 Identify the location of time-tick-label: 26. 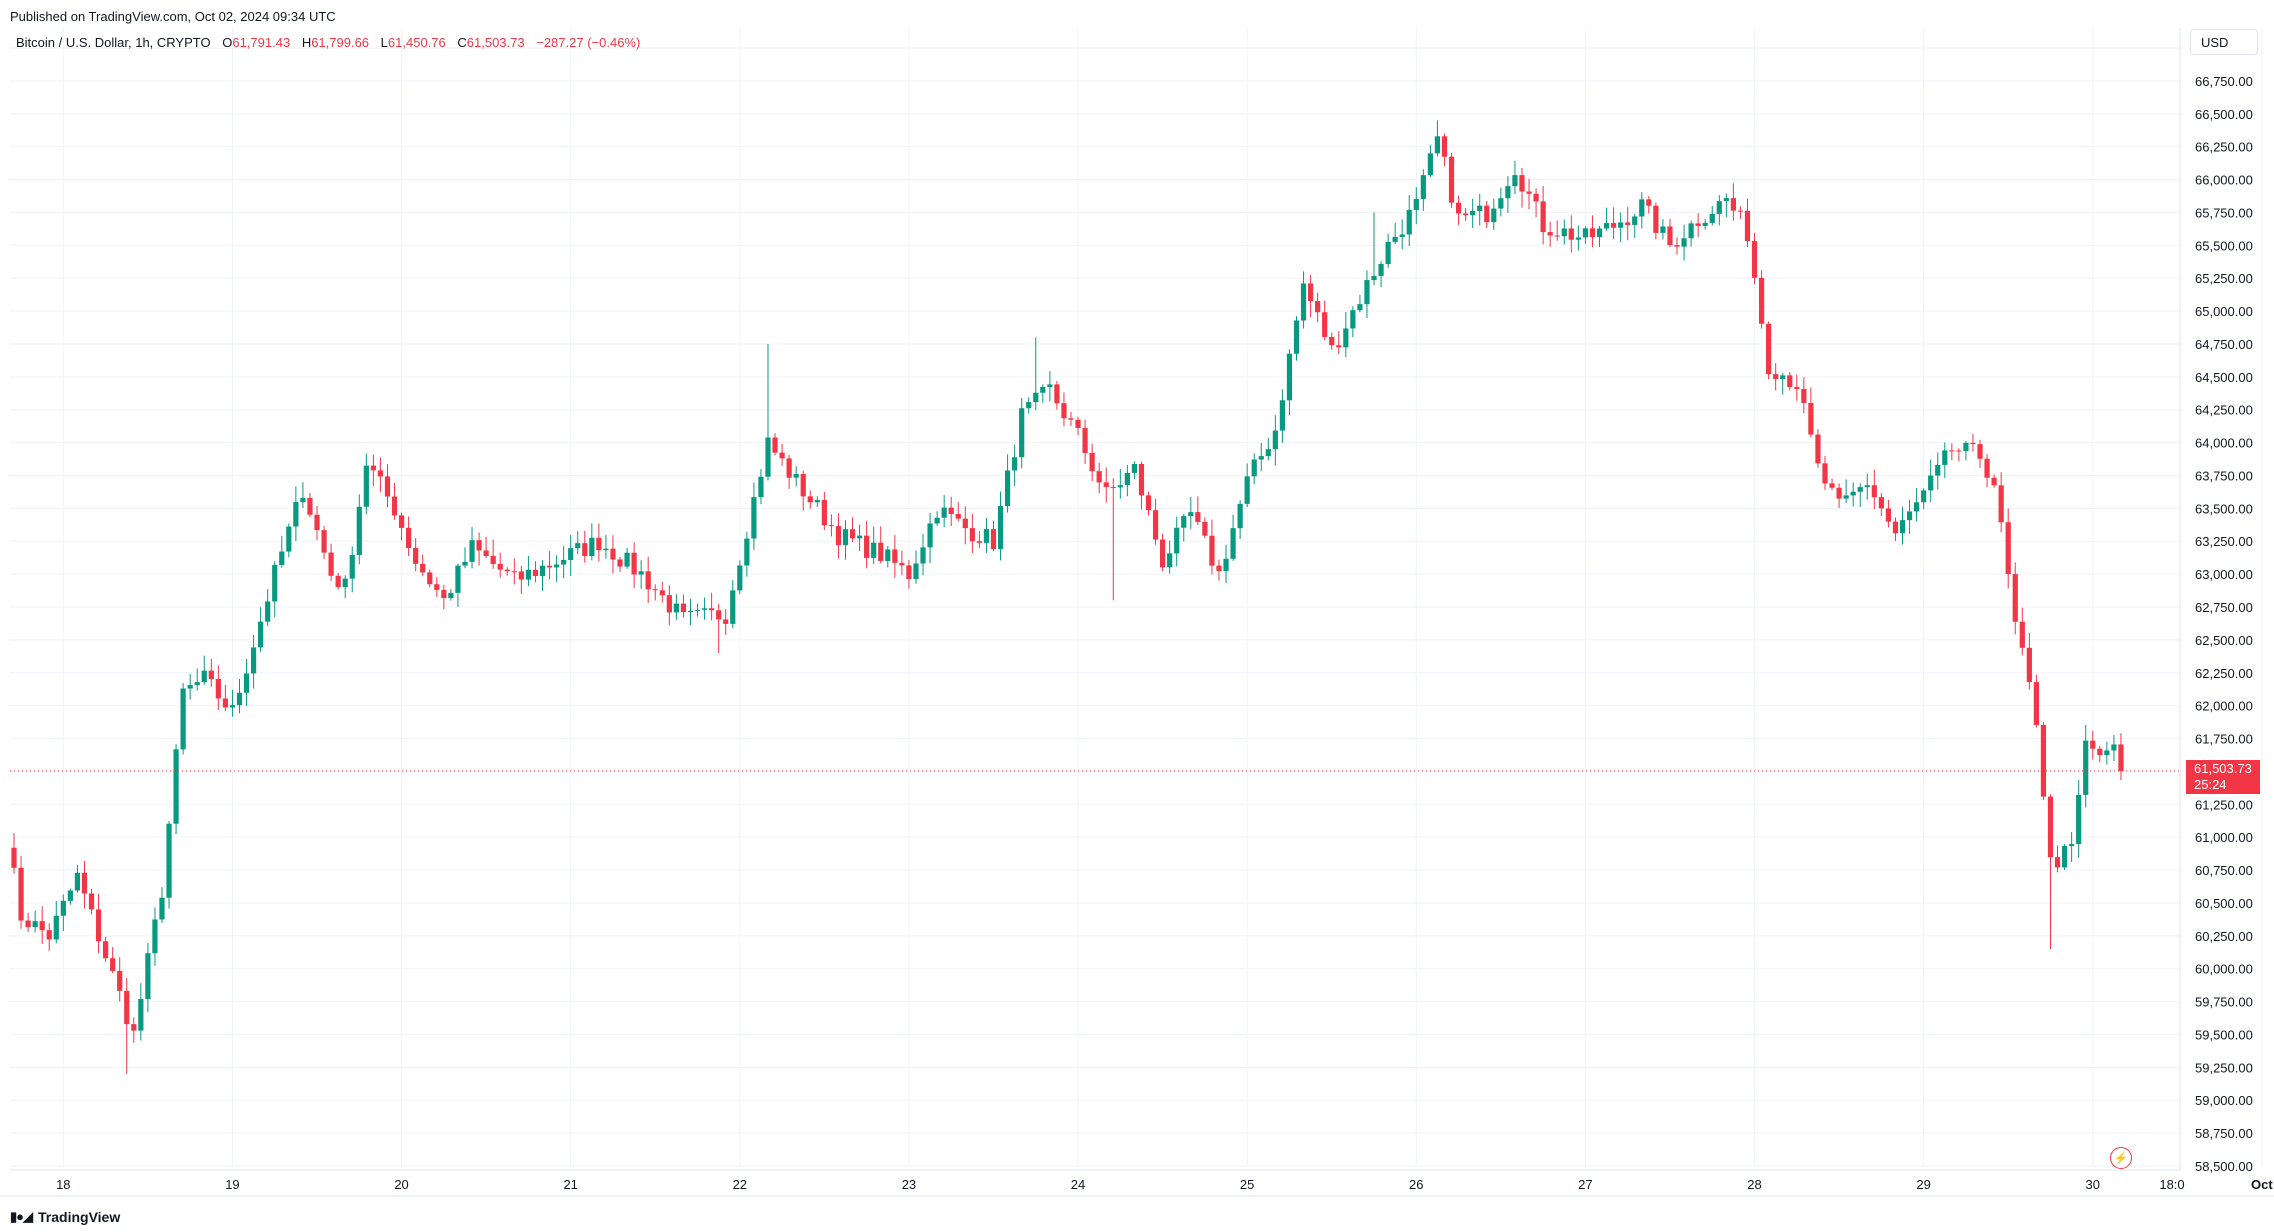
(1416, 1184).